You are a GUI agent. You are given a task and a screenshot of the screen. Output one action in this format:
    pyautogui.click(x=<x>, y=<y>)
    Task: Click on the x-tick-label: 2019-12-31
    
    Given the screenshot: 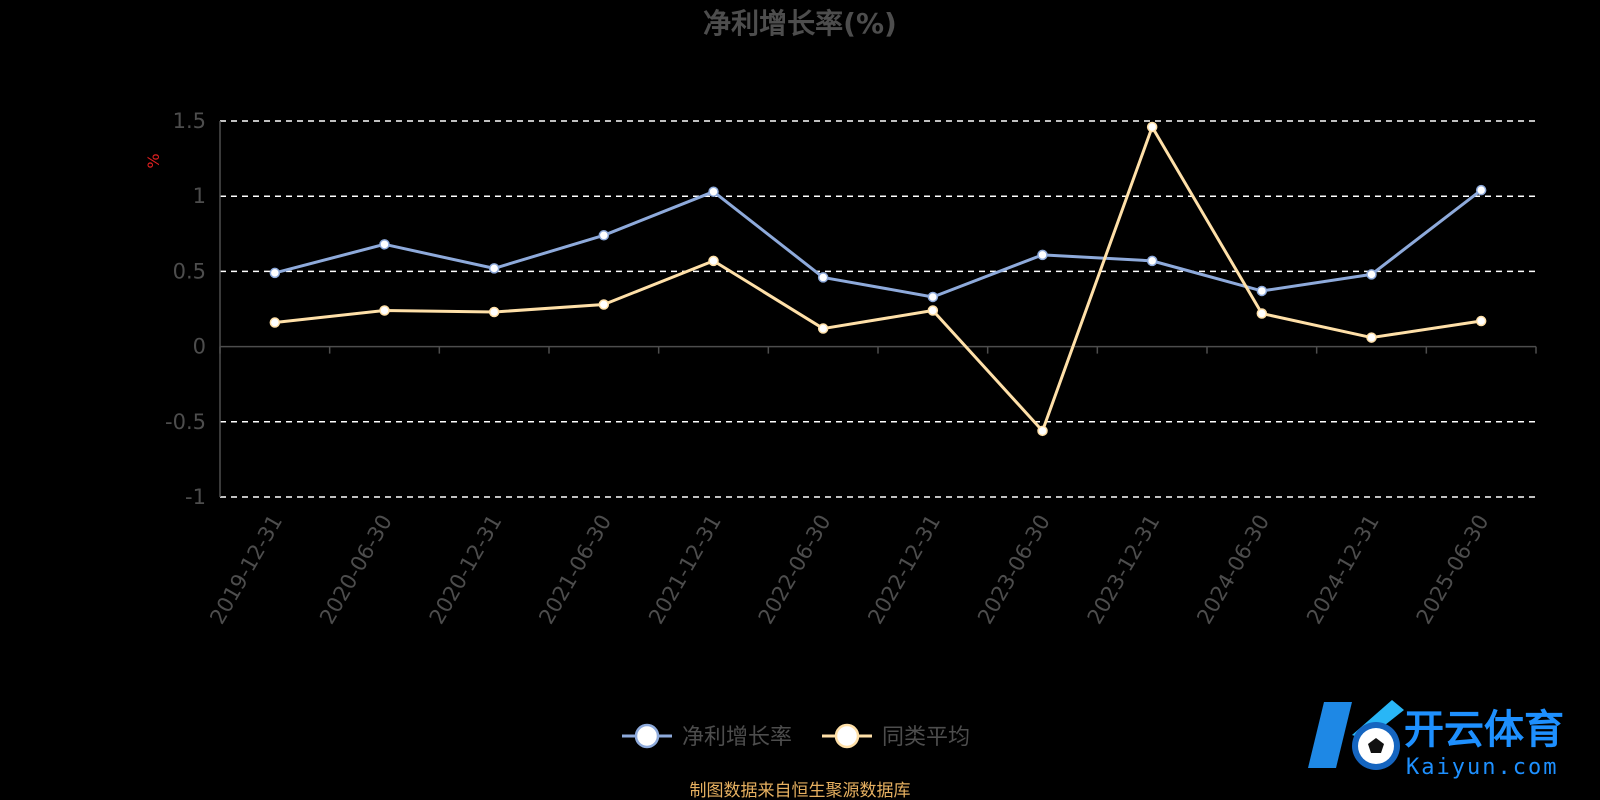 What is the action you would take?
    pyautogui.click(x=246, y=570)
    